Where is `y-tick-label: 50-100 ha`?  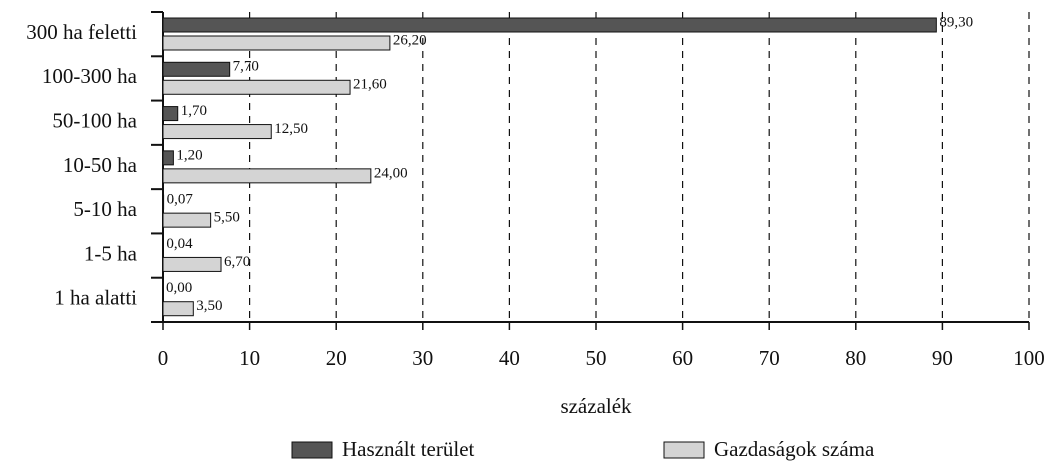
y-tick-label: 50-100 ha is located at coordinates (94, 121).